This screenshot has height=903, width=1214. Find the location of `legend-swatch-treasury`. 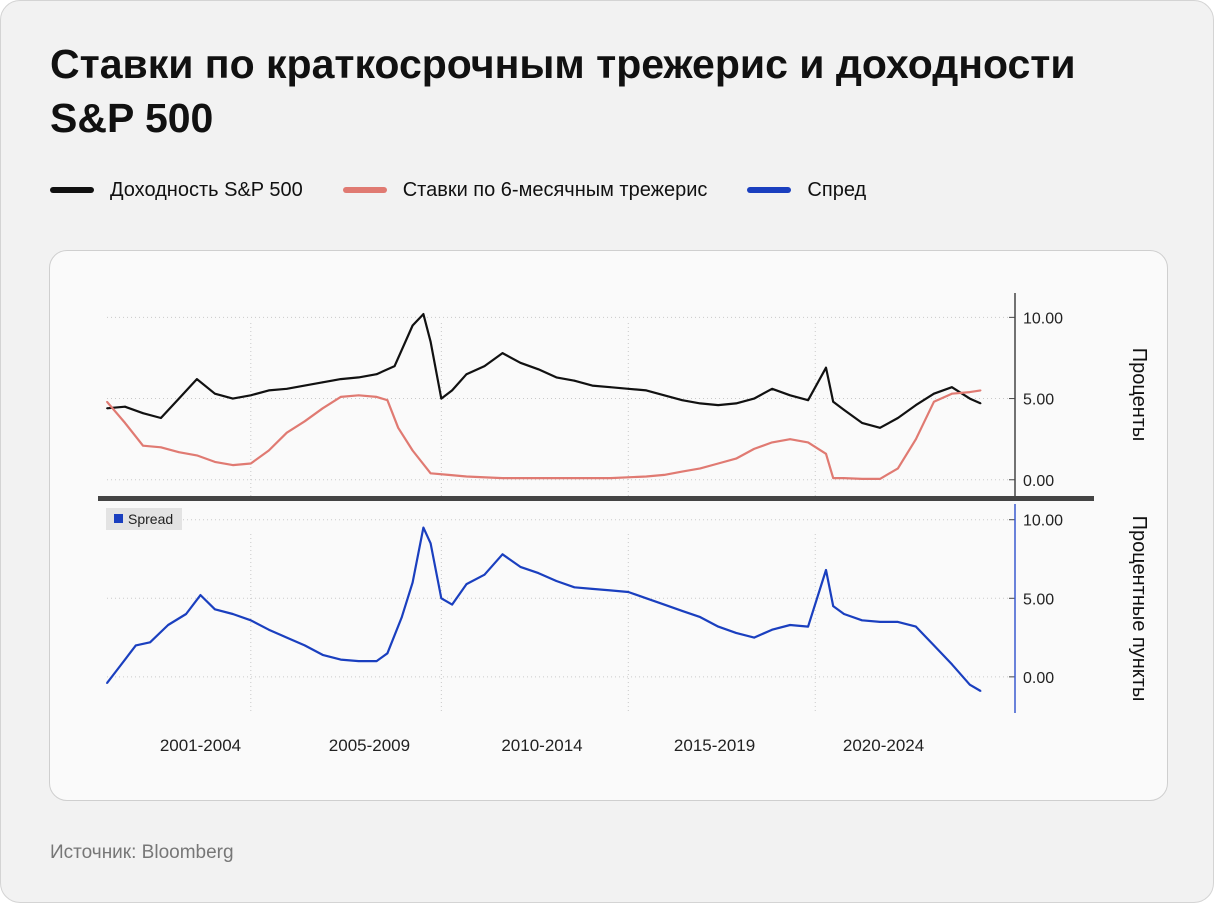

legend-swatch-treasury is located at coordinates (364, 190).